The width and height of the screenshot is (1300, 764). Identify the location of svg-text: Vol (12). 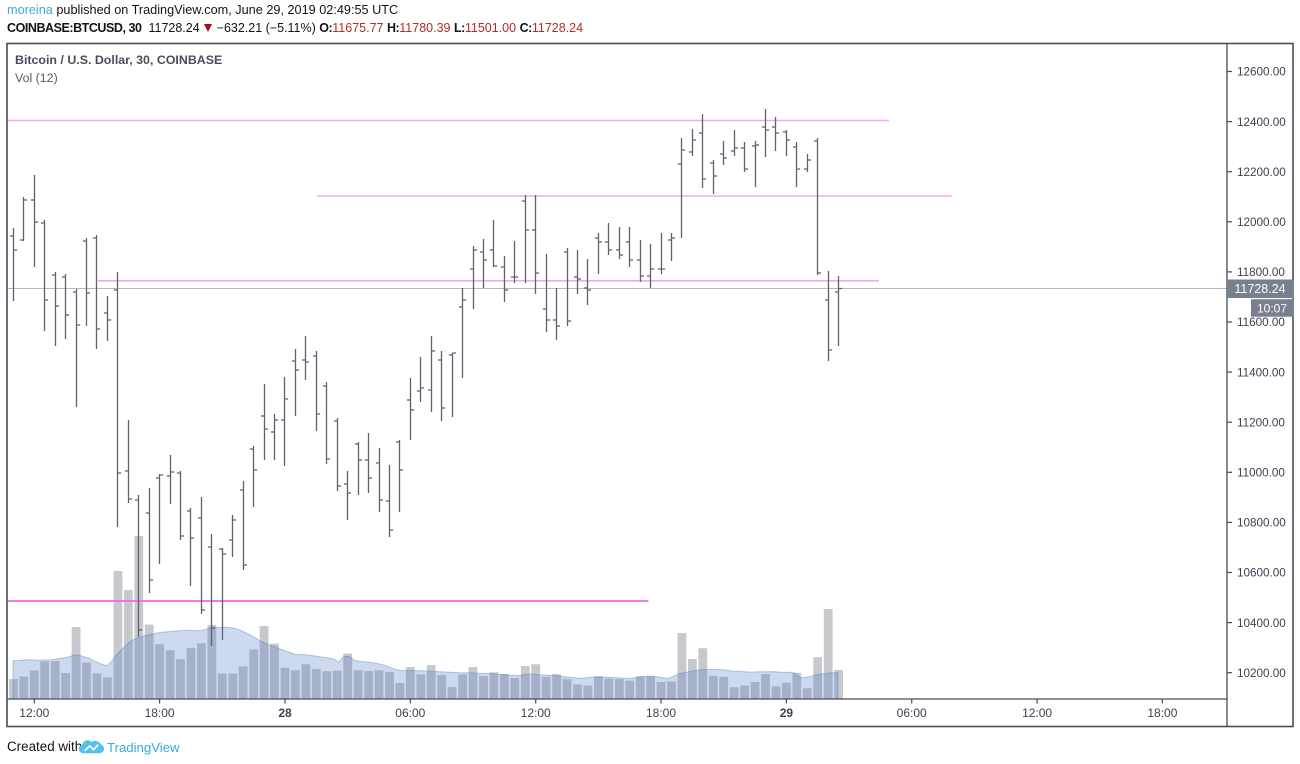
(36, 78).